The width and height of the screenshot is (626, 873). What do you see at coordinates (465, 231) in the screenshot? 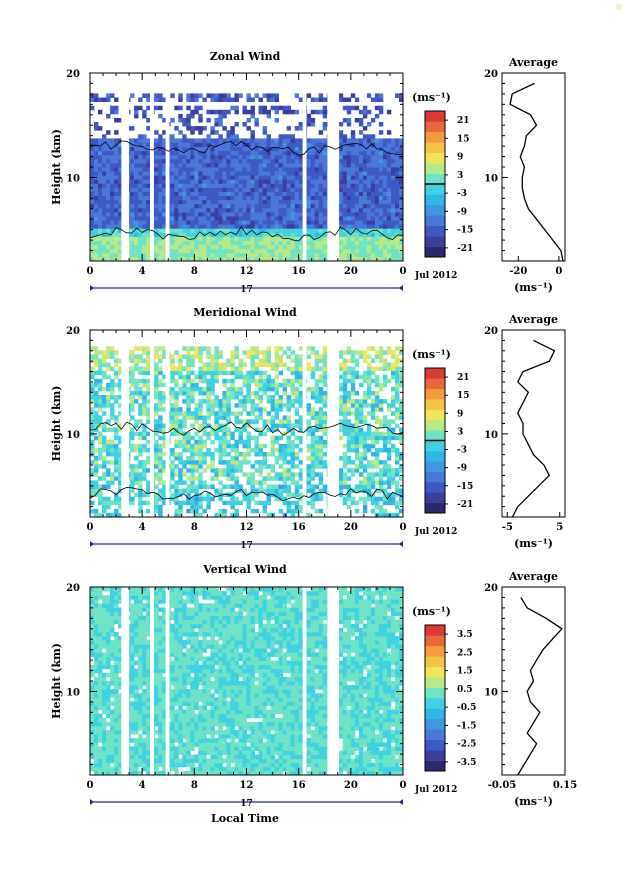
I see `colorbar-tick-label: -15` at bounding box center [465, 231].